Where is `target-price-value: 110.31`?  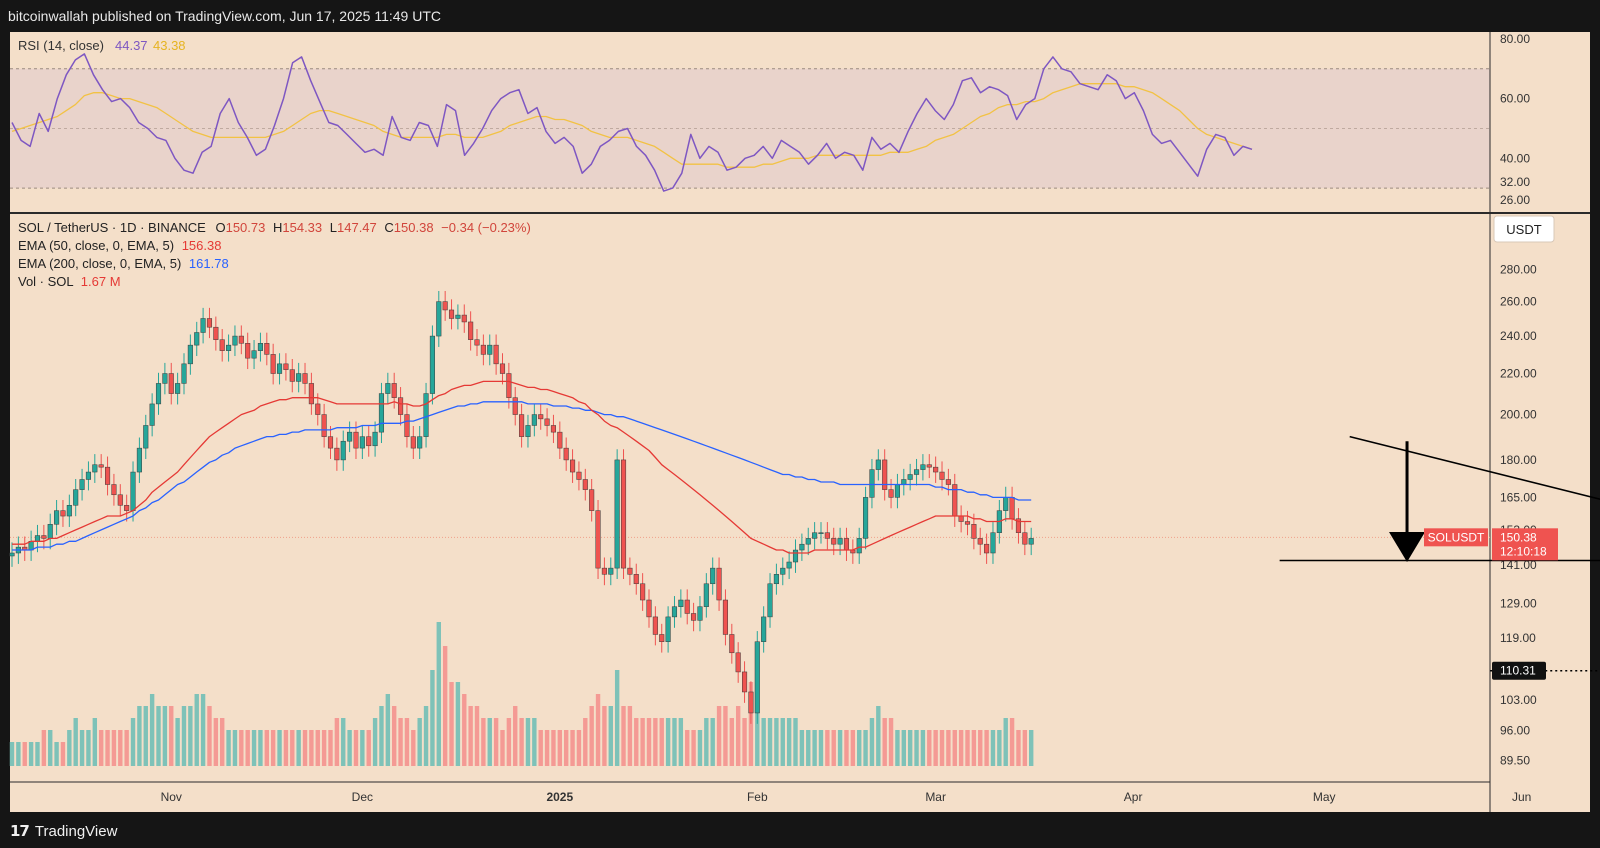
target-price-value: 110.31 is located at coordinates (1518, 671).